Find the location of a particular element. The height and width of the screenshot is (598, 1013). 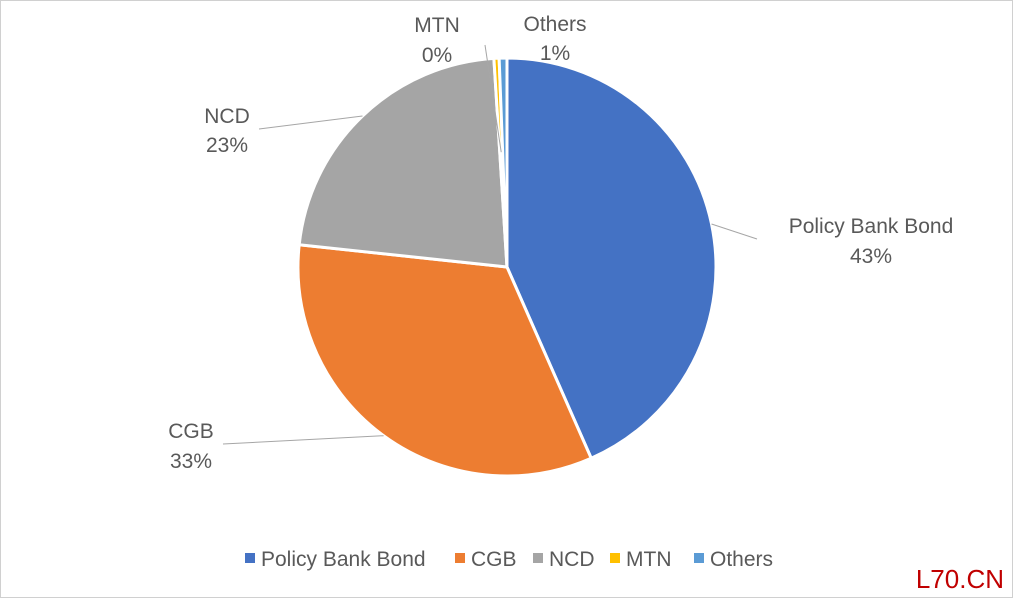

legend-label-policy-bank-bond: Policy Bank Bond is located at coordinates (343, 559).